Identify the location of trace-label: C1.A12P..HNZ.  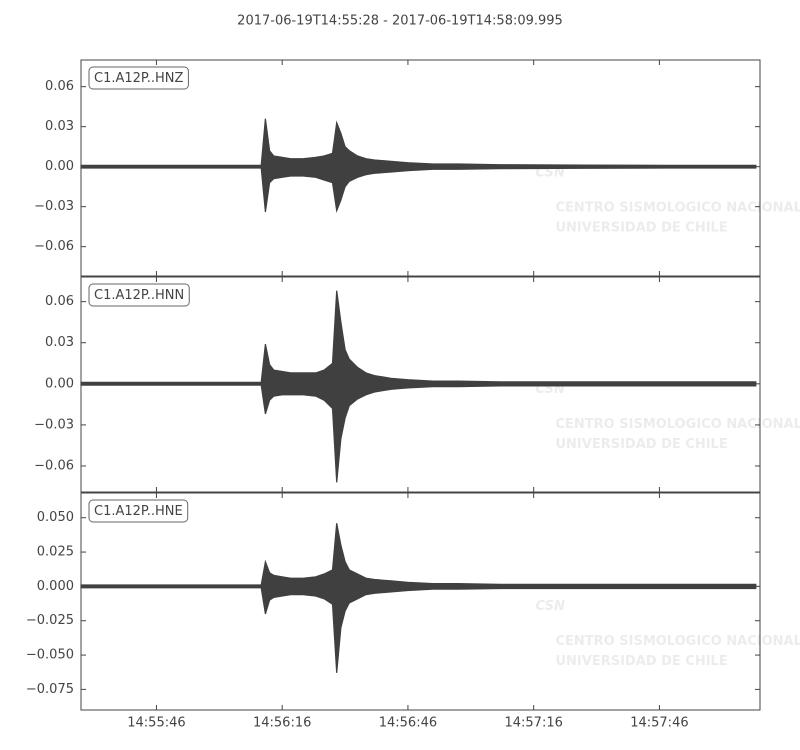
(138, 78).